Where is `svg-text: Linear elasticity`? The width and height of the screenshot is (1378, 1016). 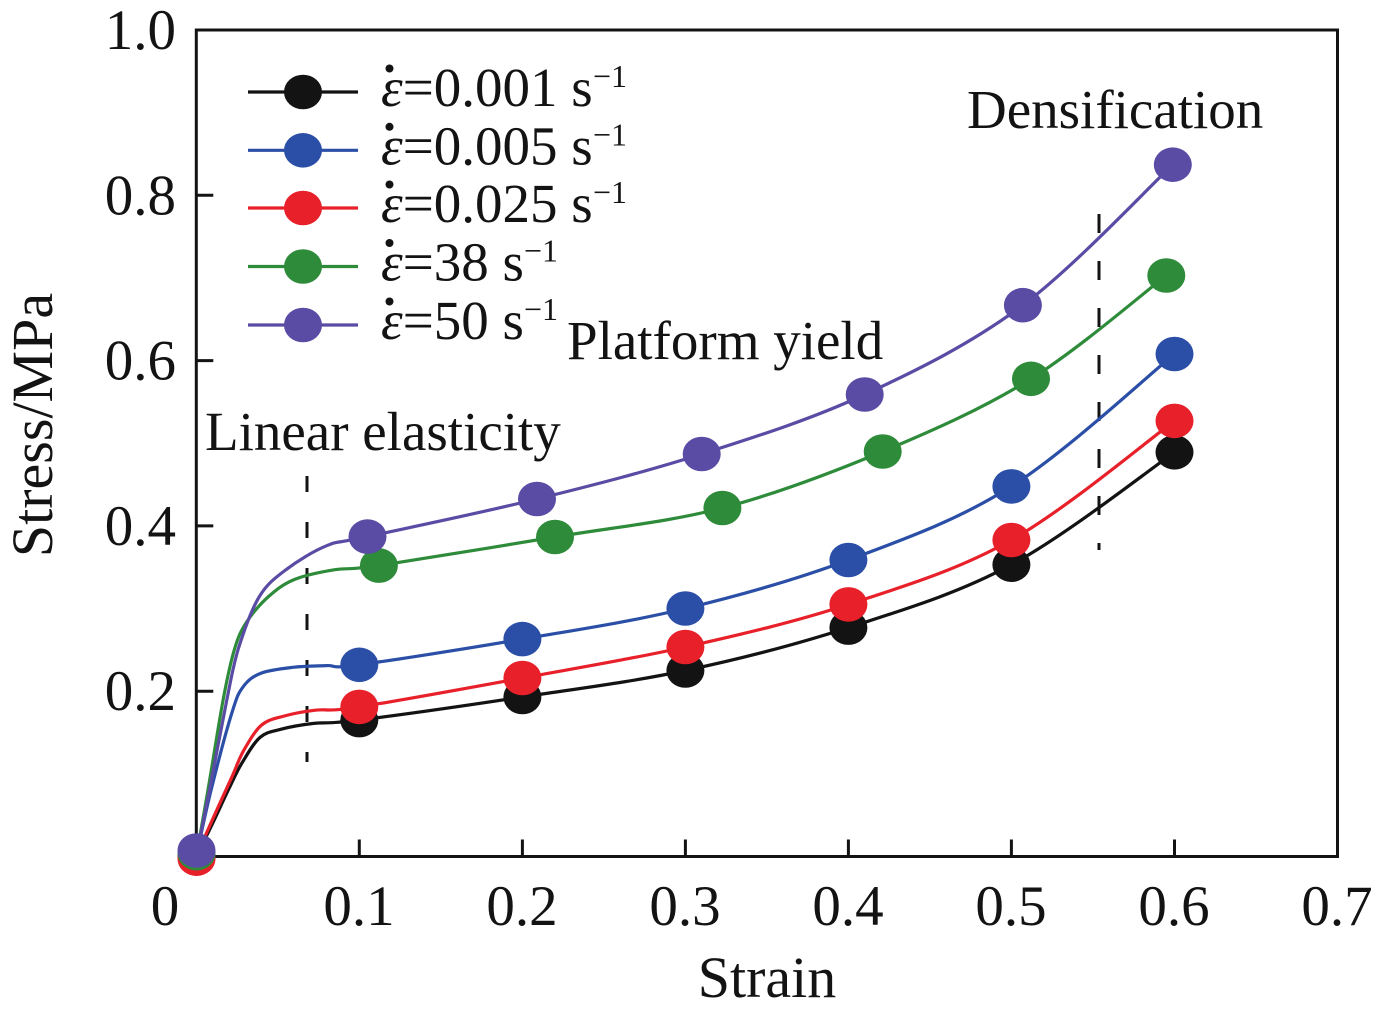
svg-text: Linear elasticity is located at coordinates (383, 431).